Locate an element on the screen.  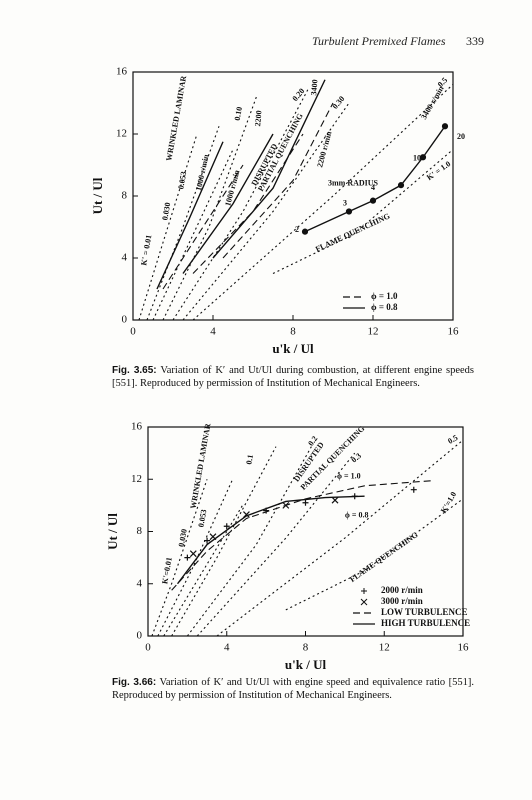
annotation: K'=1.0 is located at coordinates (448, 502).